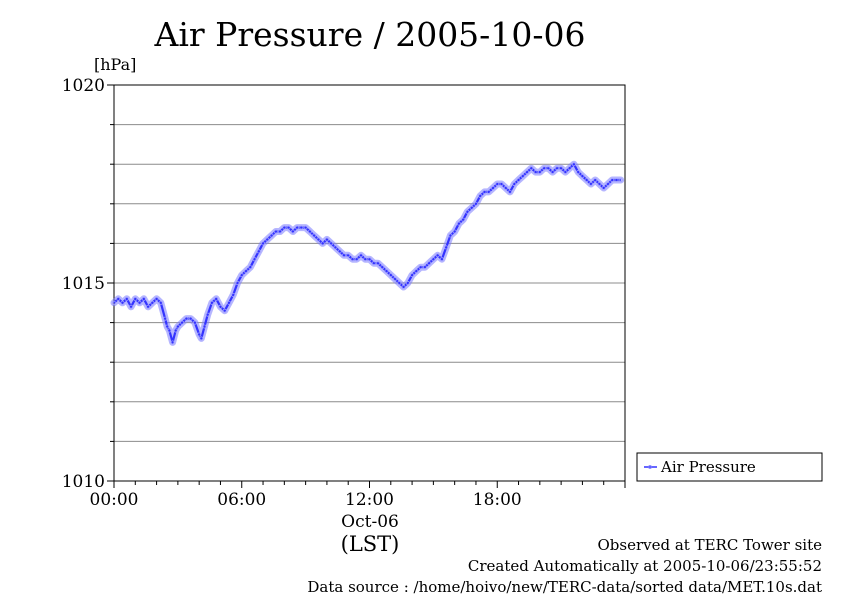 Image resolution: width=842 pixels, height=595 pixels. What do you see at coordinates (497, 500) in the screenshot?
I see `x-tick-label: 18:00` at bounding box center [497, 500].